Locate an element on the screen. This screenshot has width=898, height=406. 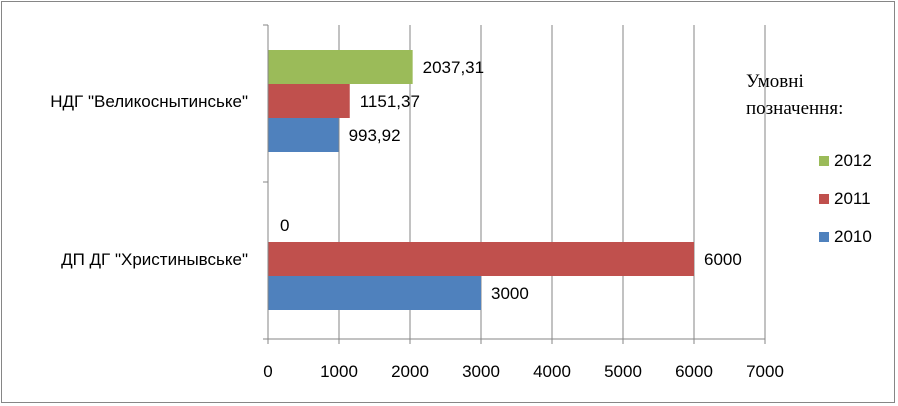
legend-label-2011: 2011 is located at coordinates (852, 198).